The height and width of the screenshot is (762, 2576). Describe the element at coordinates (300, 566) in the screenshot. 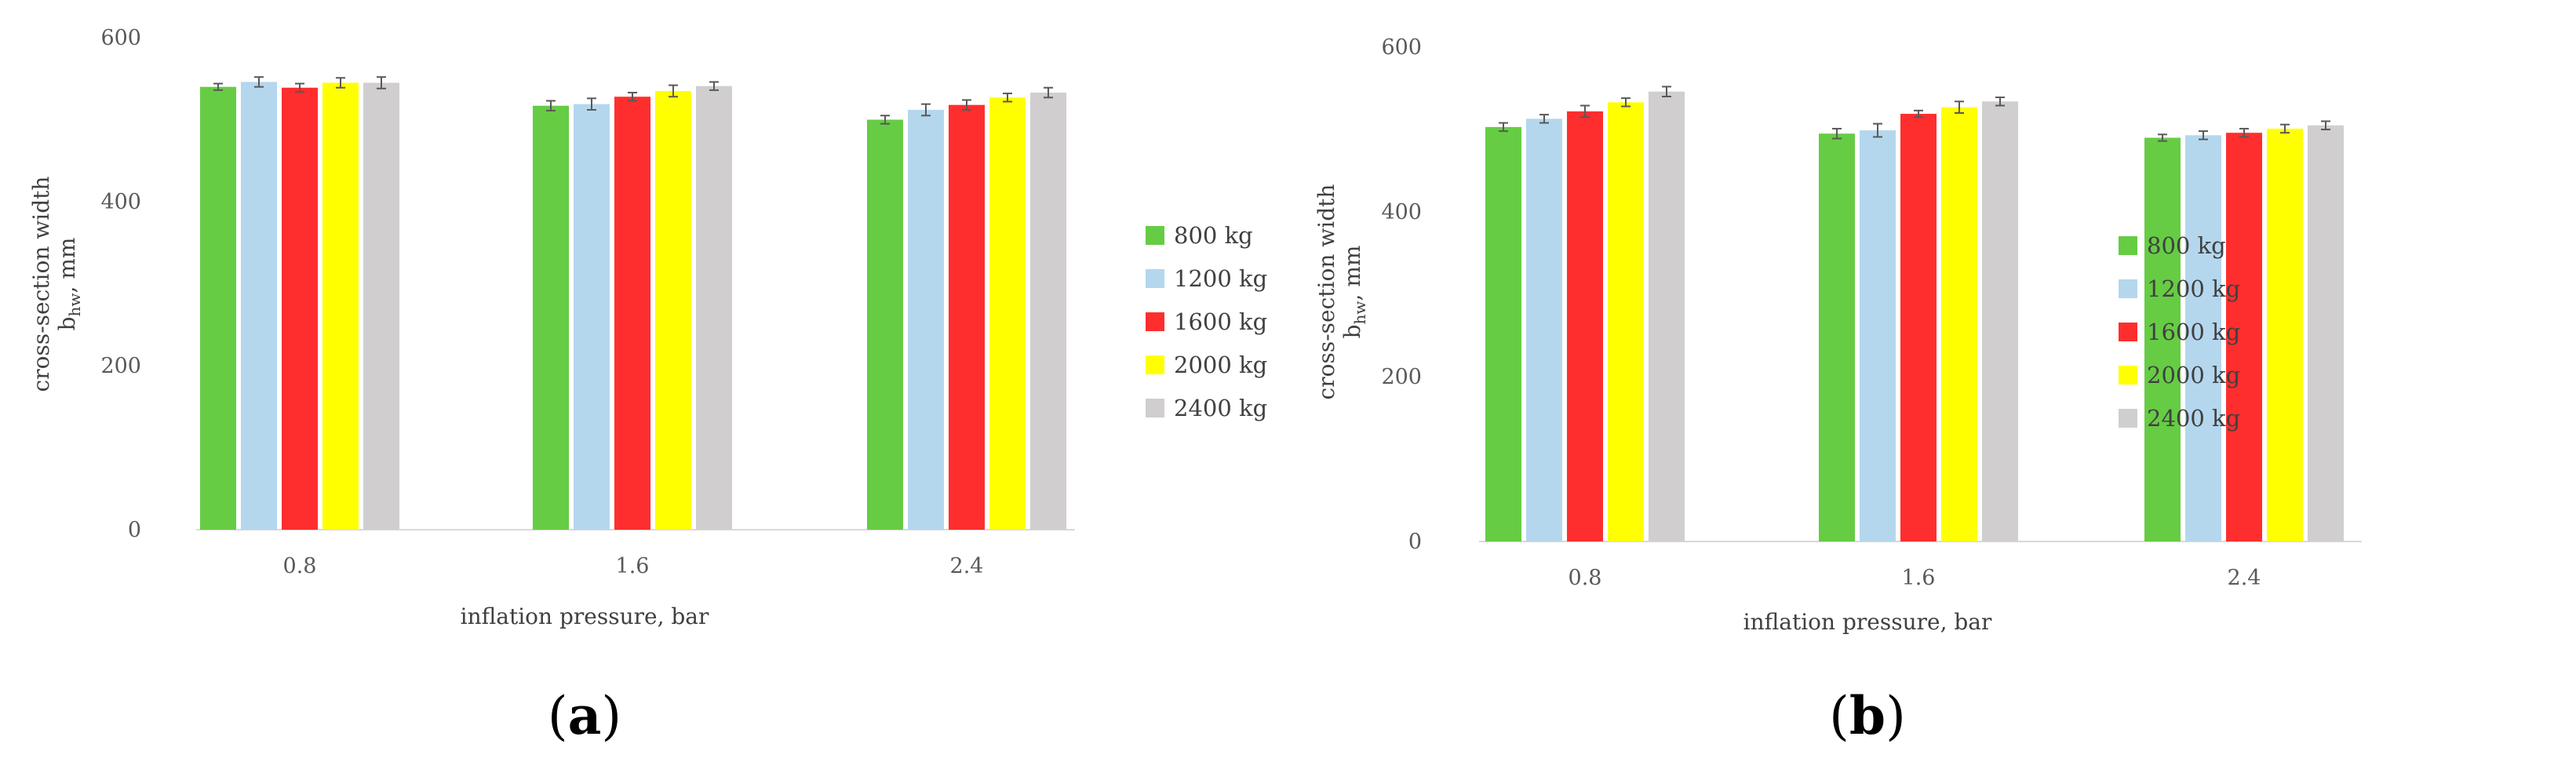

I see `x-tick-label-a-0-8: 0.8` at that location.